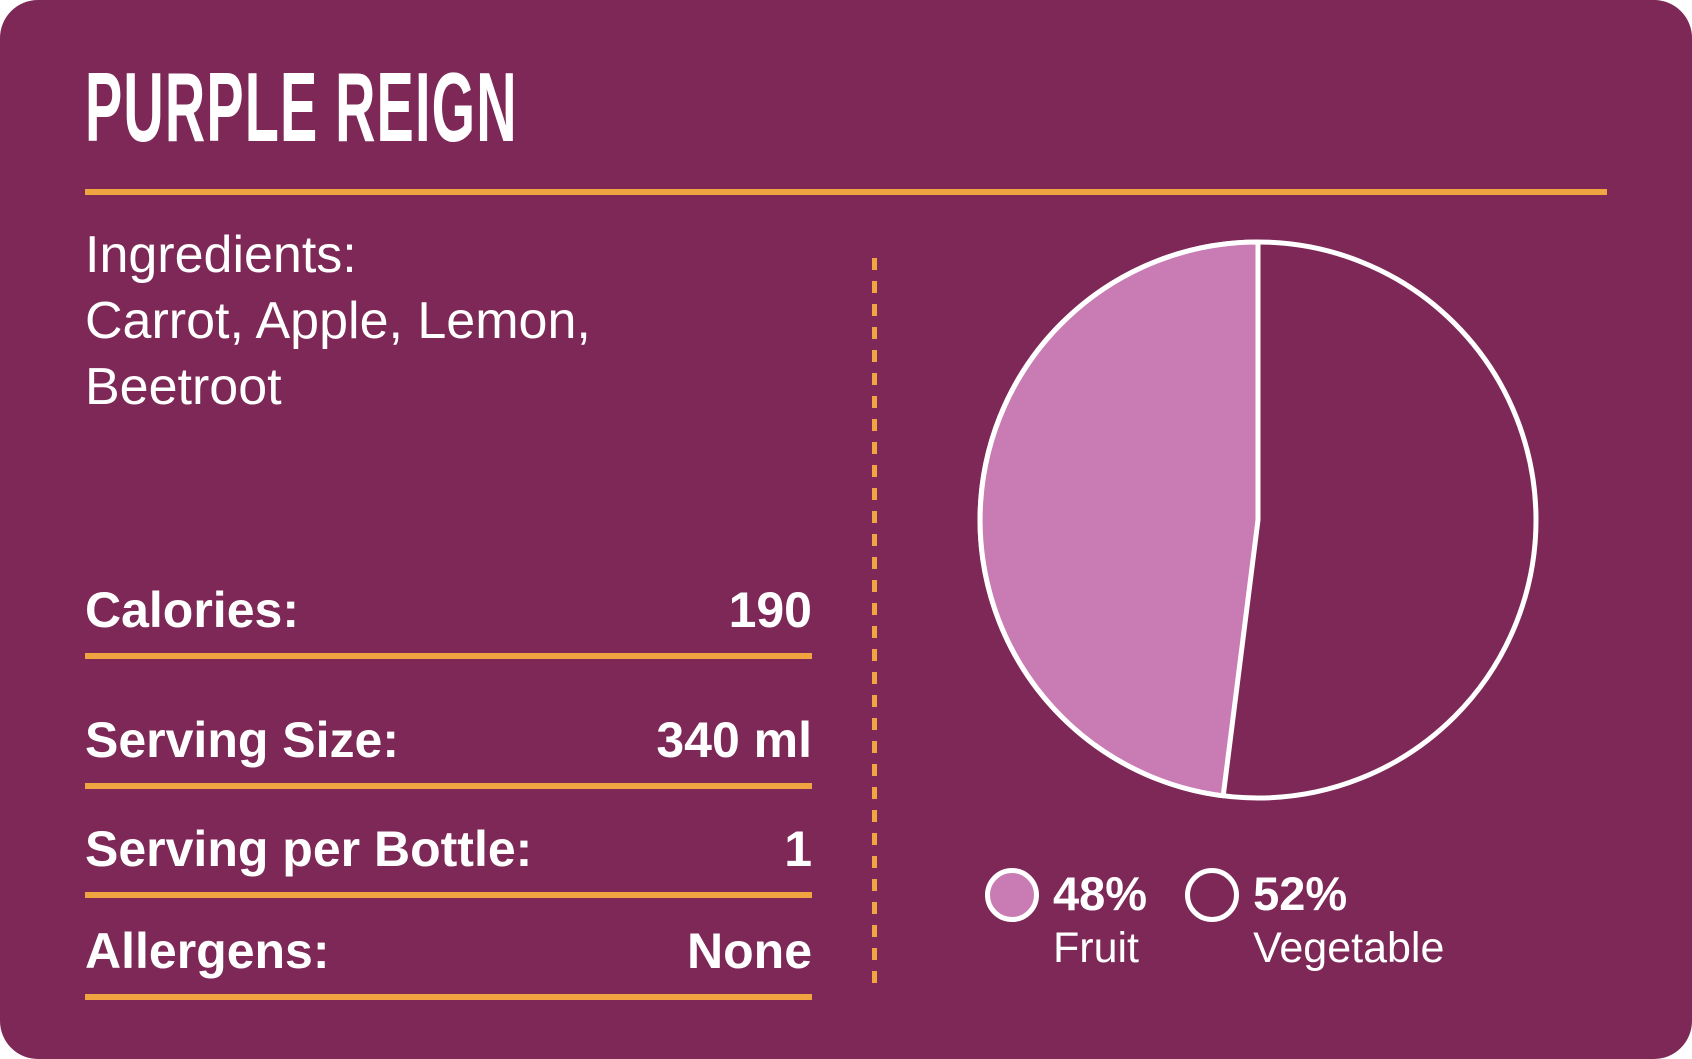 This screenshot has height=1059, width=1692. I want to click on fruit-label: Fruit, so click(1096, 948).